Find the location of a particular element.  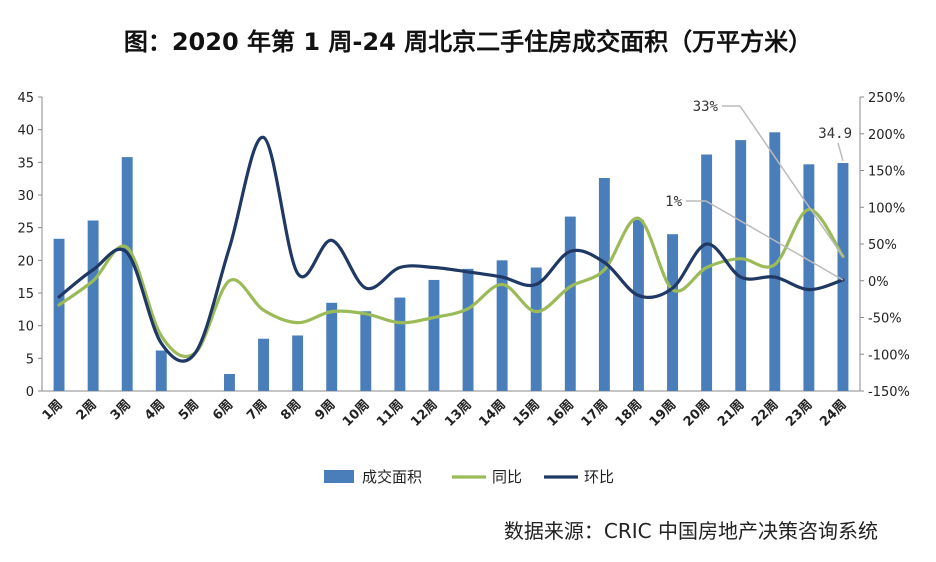

left-tick-label: 40 is located at coordinates (25, 131).